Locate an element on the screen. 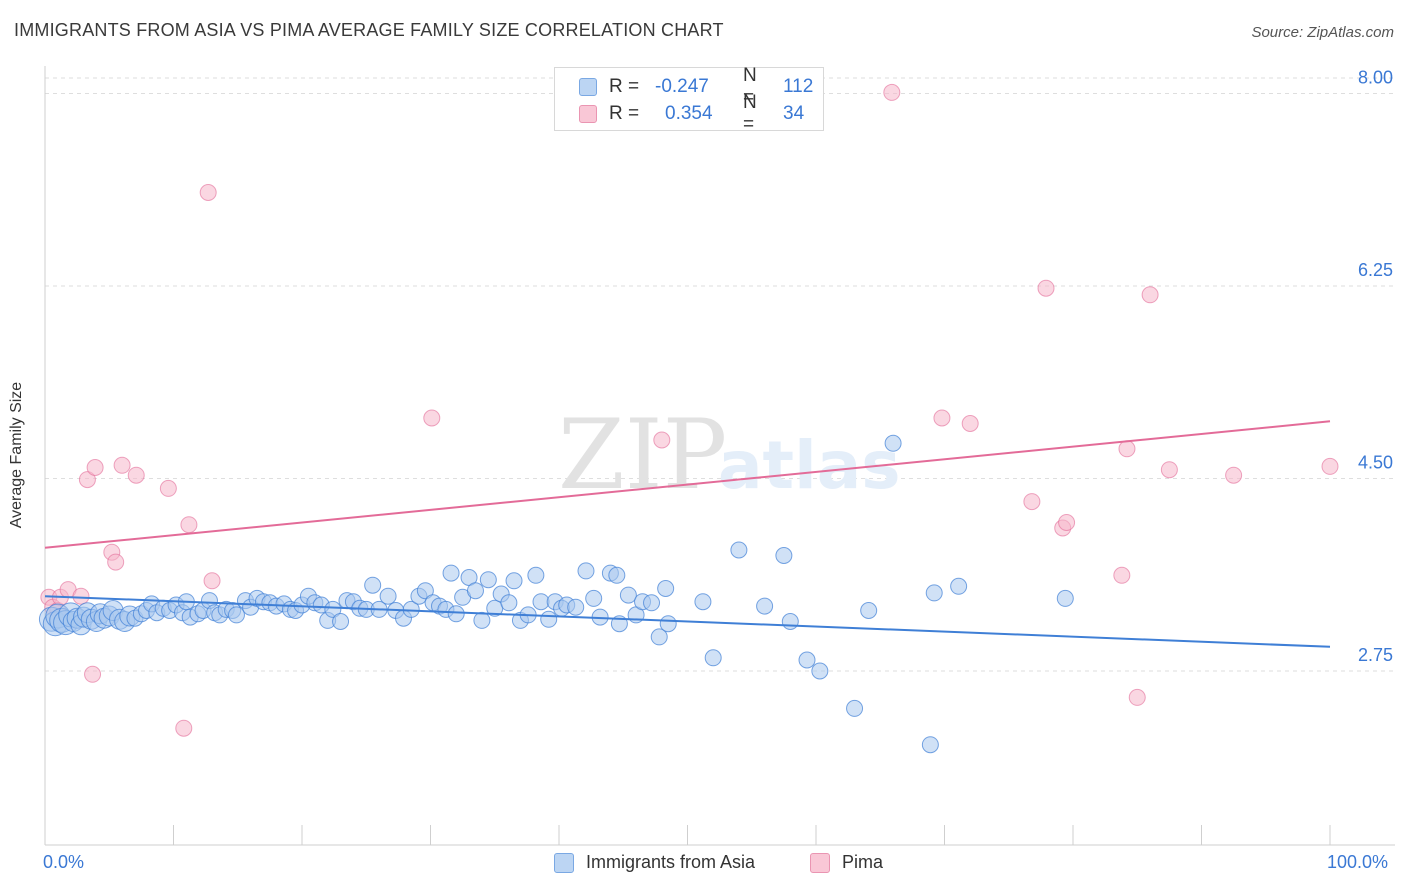 Image resolution: width=1406 pixels, height=892 pixels. legend-item-asia: Immigrants from Asia is located at coordinates (654, 862).